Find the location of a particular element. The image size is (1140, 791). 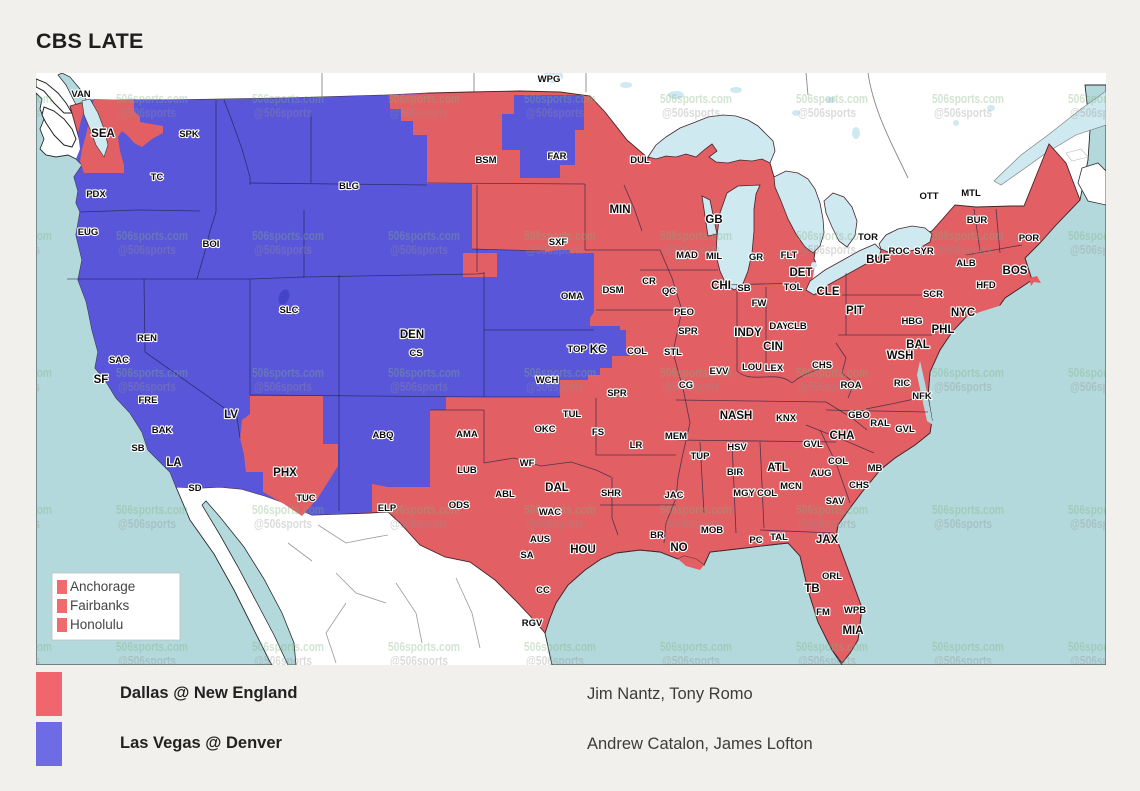

svg-text: PHL is located at coordinates (943, 330).